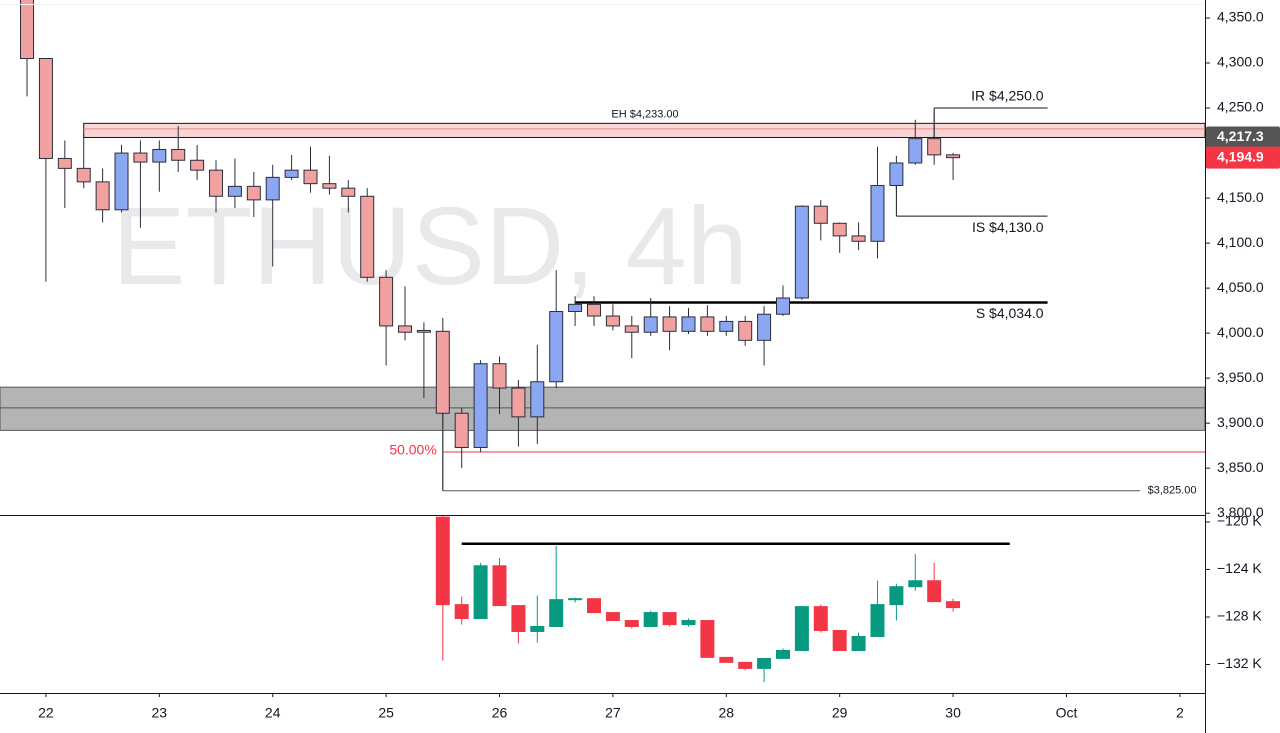 This screenshot has width=1280, height=733. Describe the element at coordinates (1240, 512) in the screenshot. I see `y-tick-label: 3,800.0` at that location.